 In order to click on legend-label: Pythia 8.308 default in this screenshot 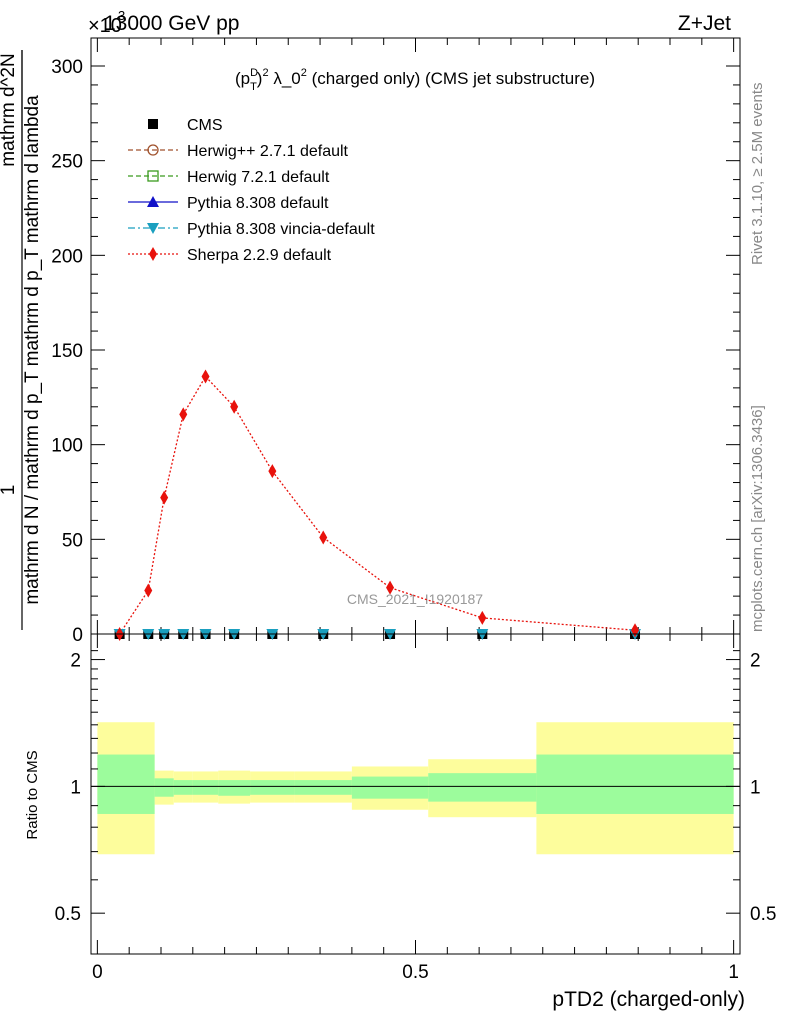, I will do `click(258, 203)`.